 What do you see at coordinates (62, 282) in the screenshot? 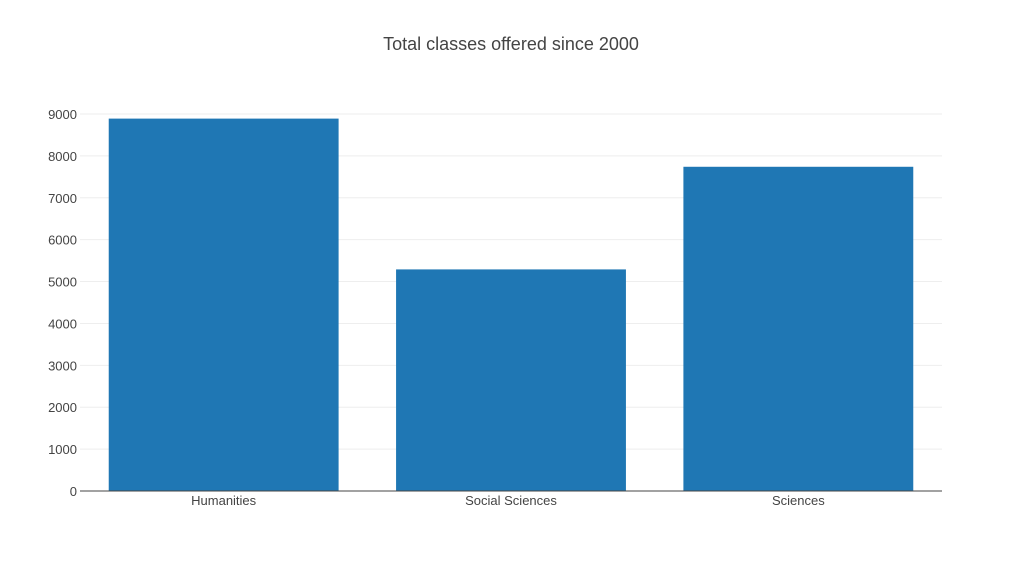
I see `y-tick-label: 5000` at bounding box center [62, 282].